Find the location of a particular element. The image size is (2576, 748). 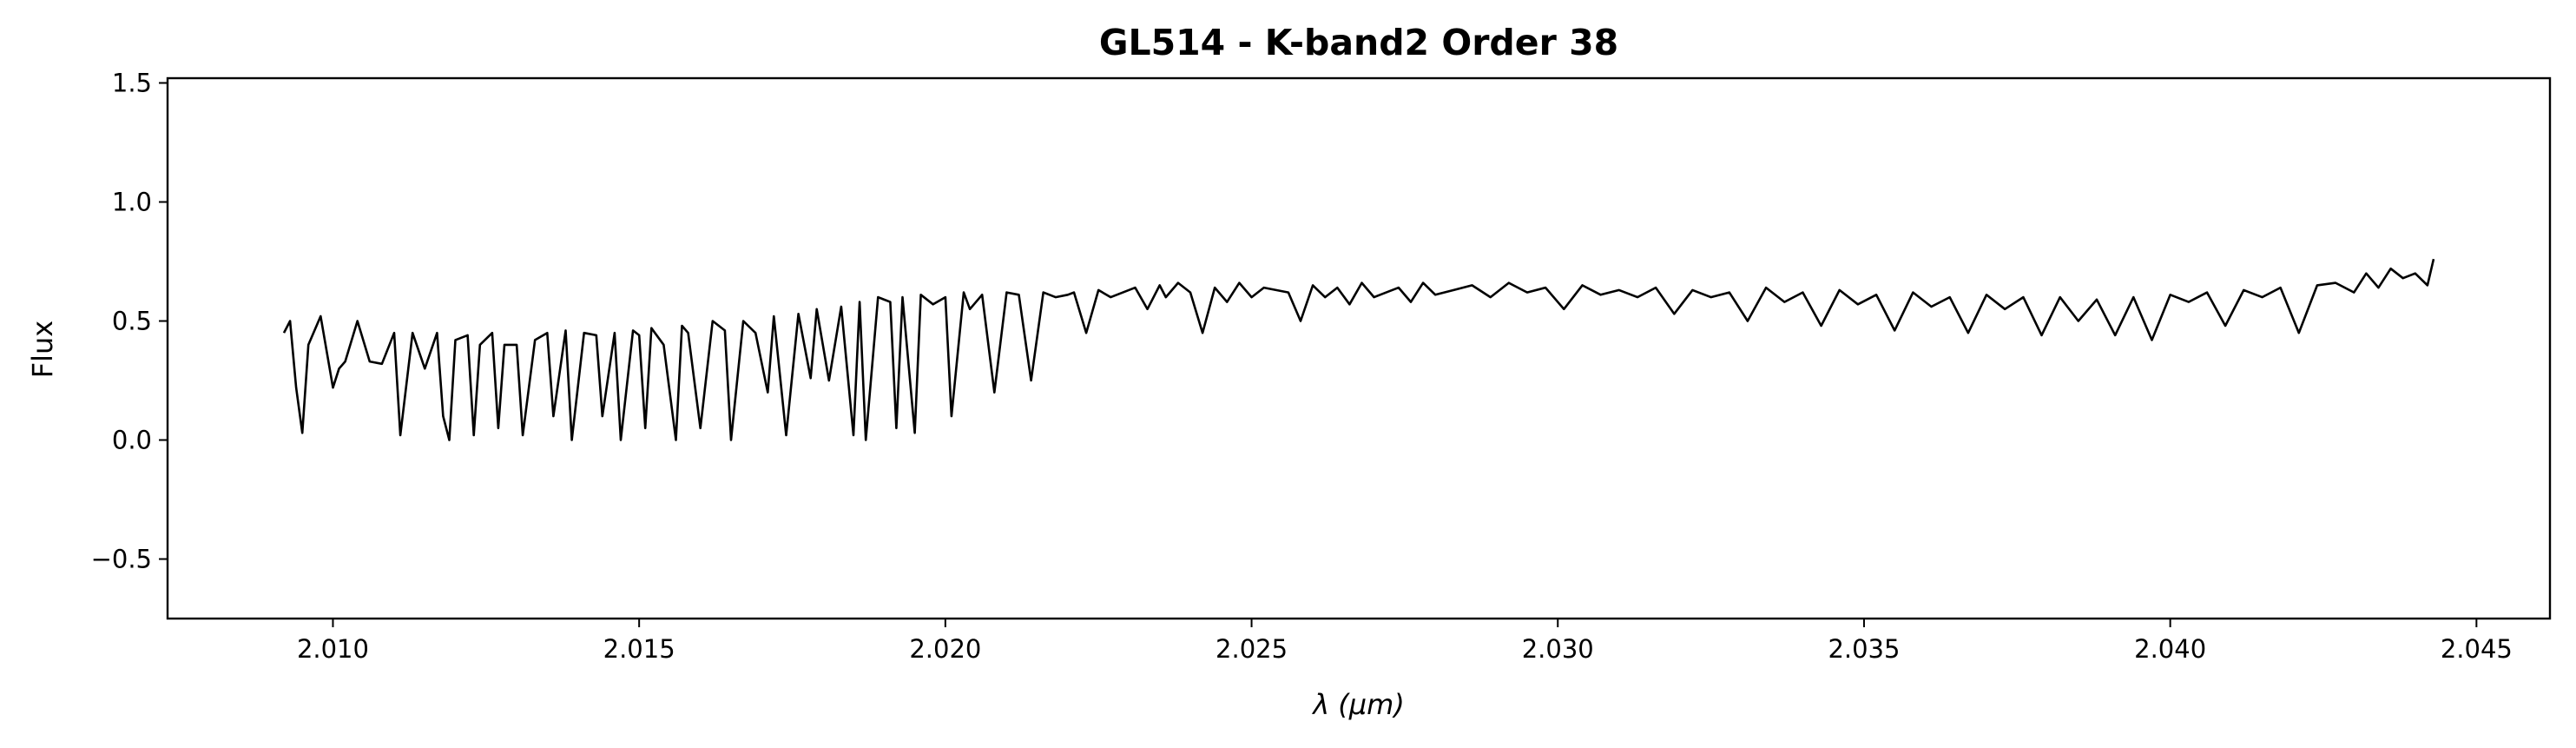

y-tick-label: 0.0 is located at coordinates (132, 439).